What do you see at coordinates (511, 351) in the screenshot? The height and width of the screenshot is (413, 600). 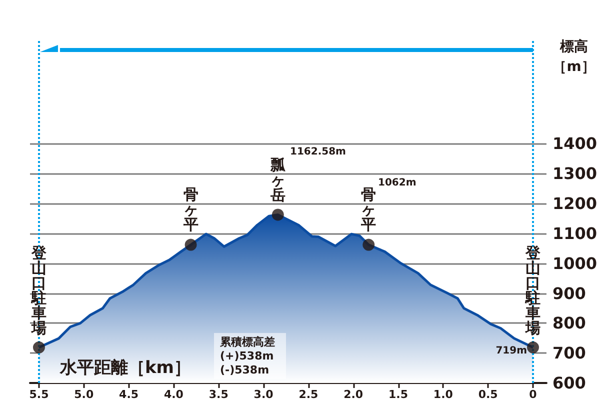 I see `annotation: 719m` at bounding box center [511, 351].